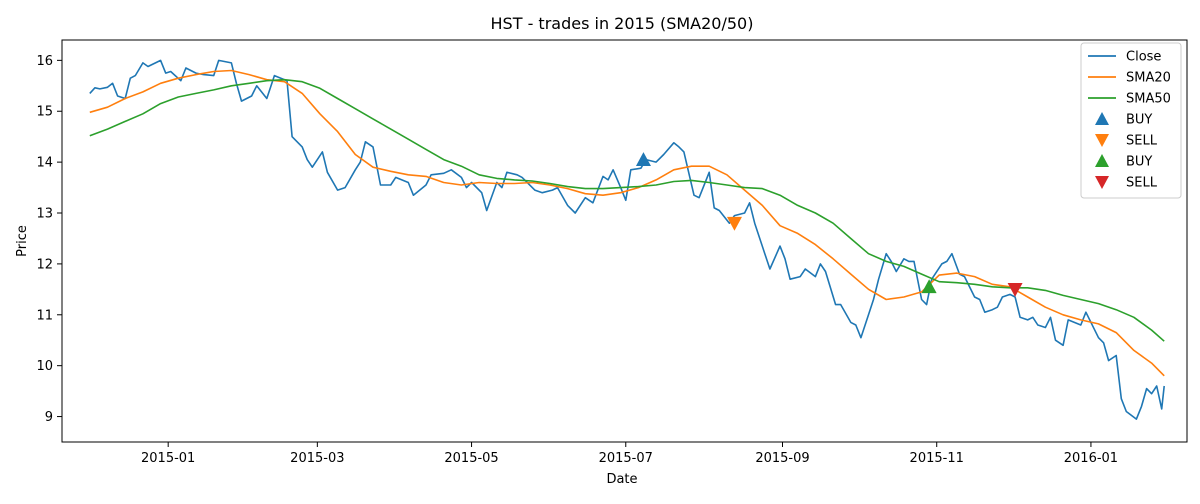 This screenshot has width=1200, height=504. I want to click on y-tick-label: 13, so click(44, 214).